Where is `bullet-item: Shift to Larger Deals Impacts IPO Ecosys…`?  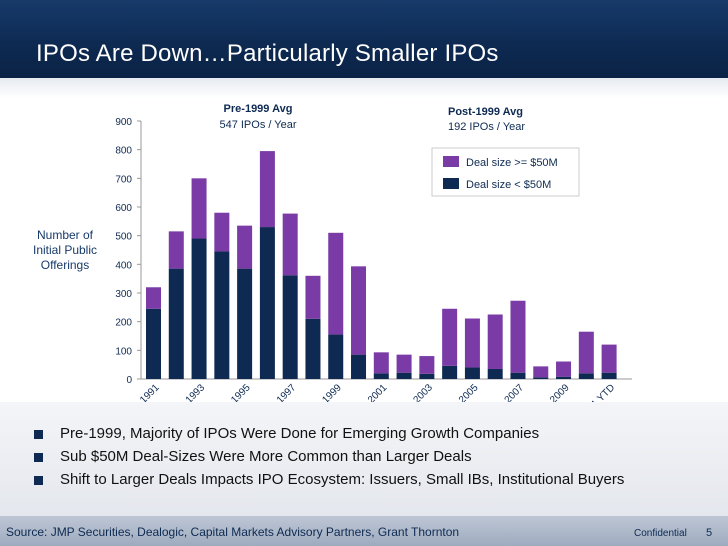
bullet-item: Shift to Larger Deals Impacts IPO Ecosys… is located at coordinates (329, 481).